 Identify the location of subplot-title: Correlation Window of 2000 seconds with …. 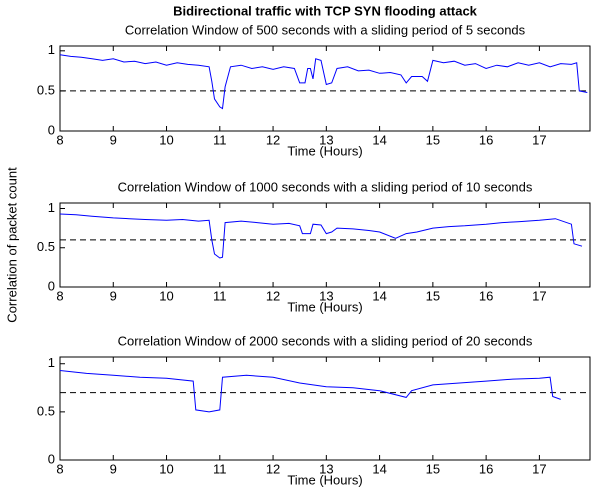
(325, 340).